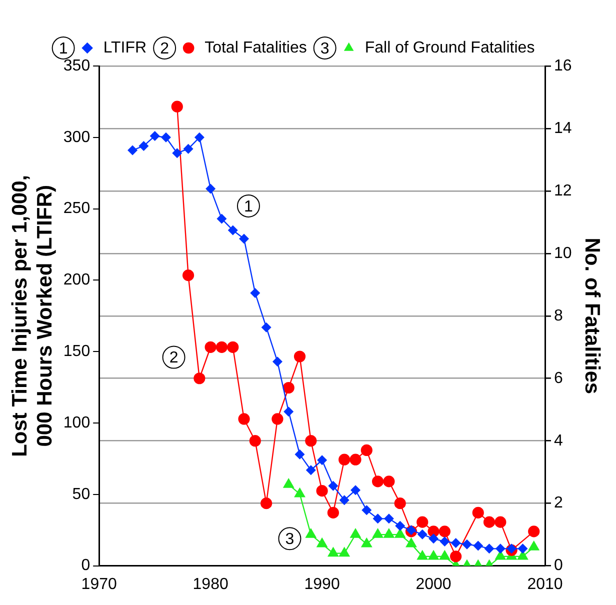  I want to click on y2-tick-label: 2, so click(559, 503).